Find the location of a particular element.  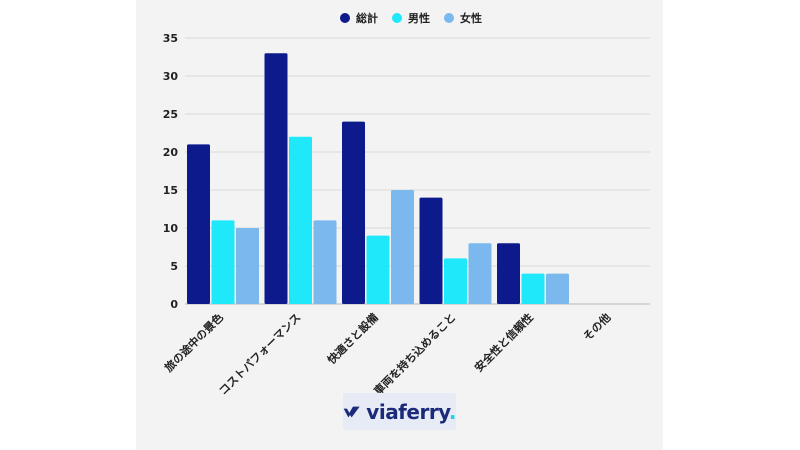

legend-item-male: 男性 is located at coordinates (411, 18).